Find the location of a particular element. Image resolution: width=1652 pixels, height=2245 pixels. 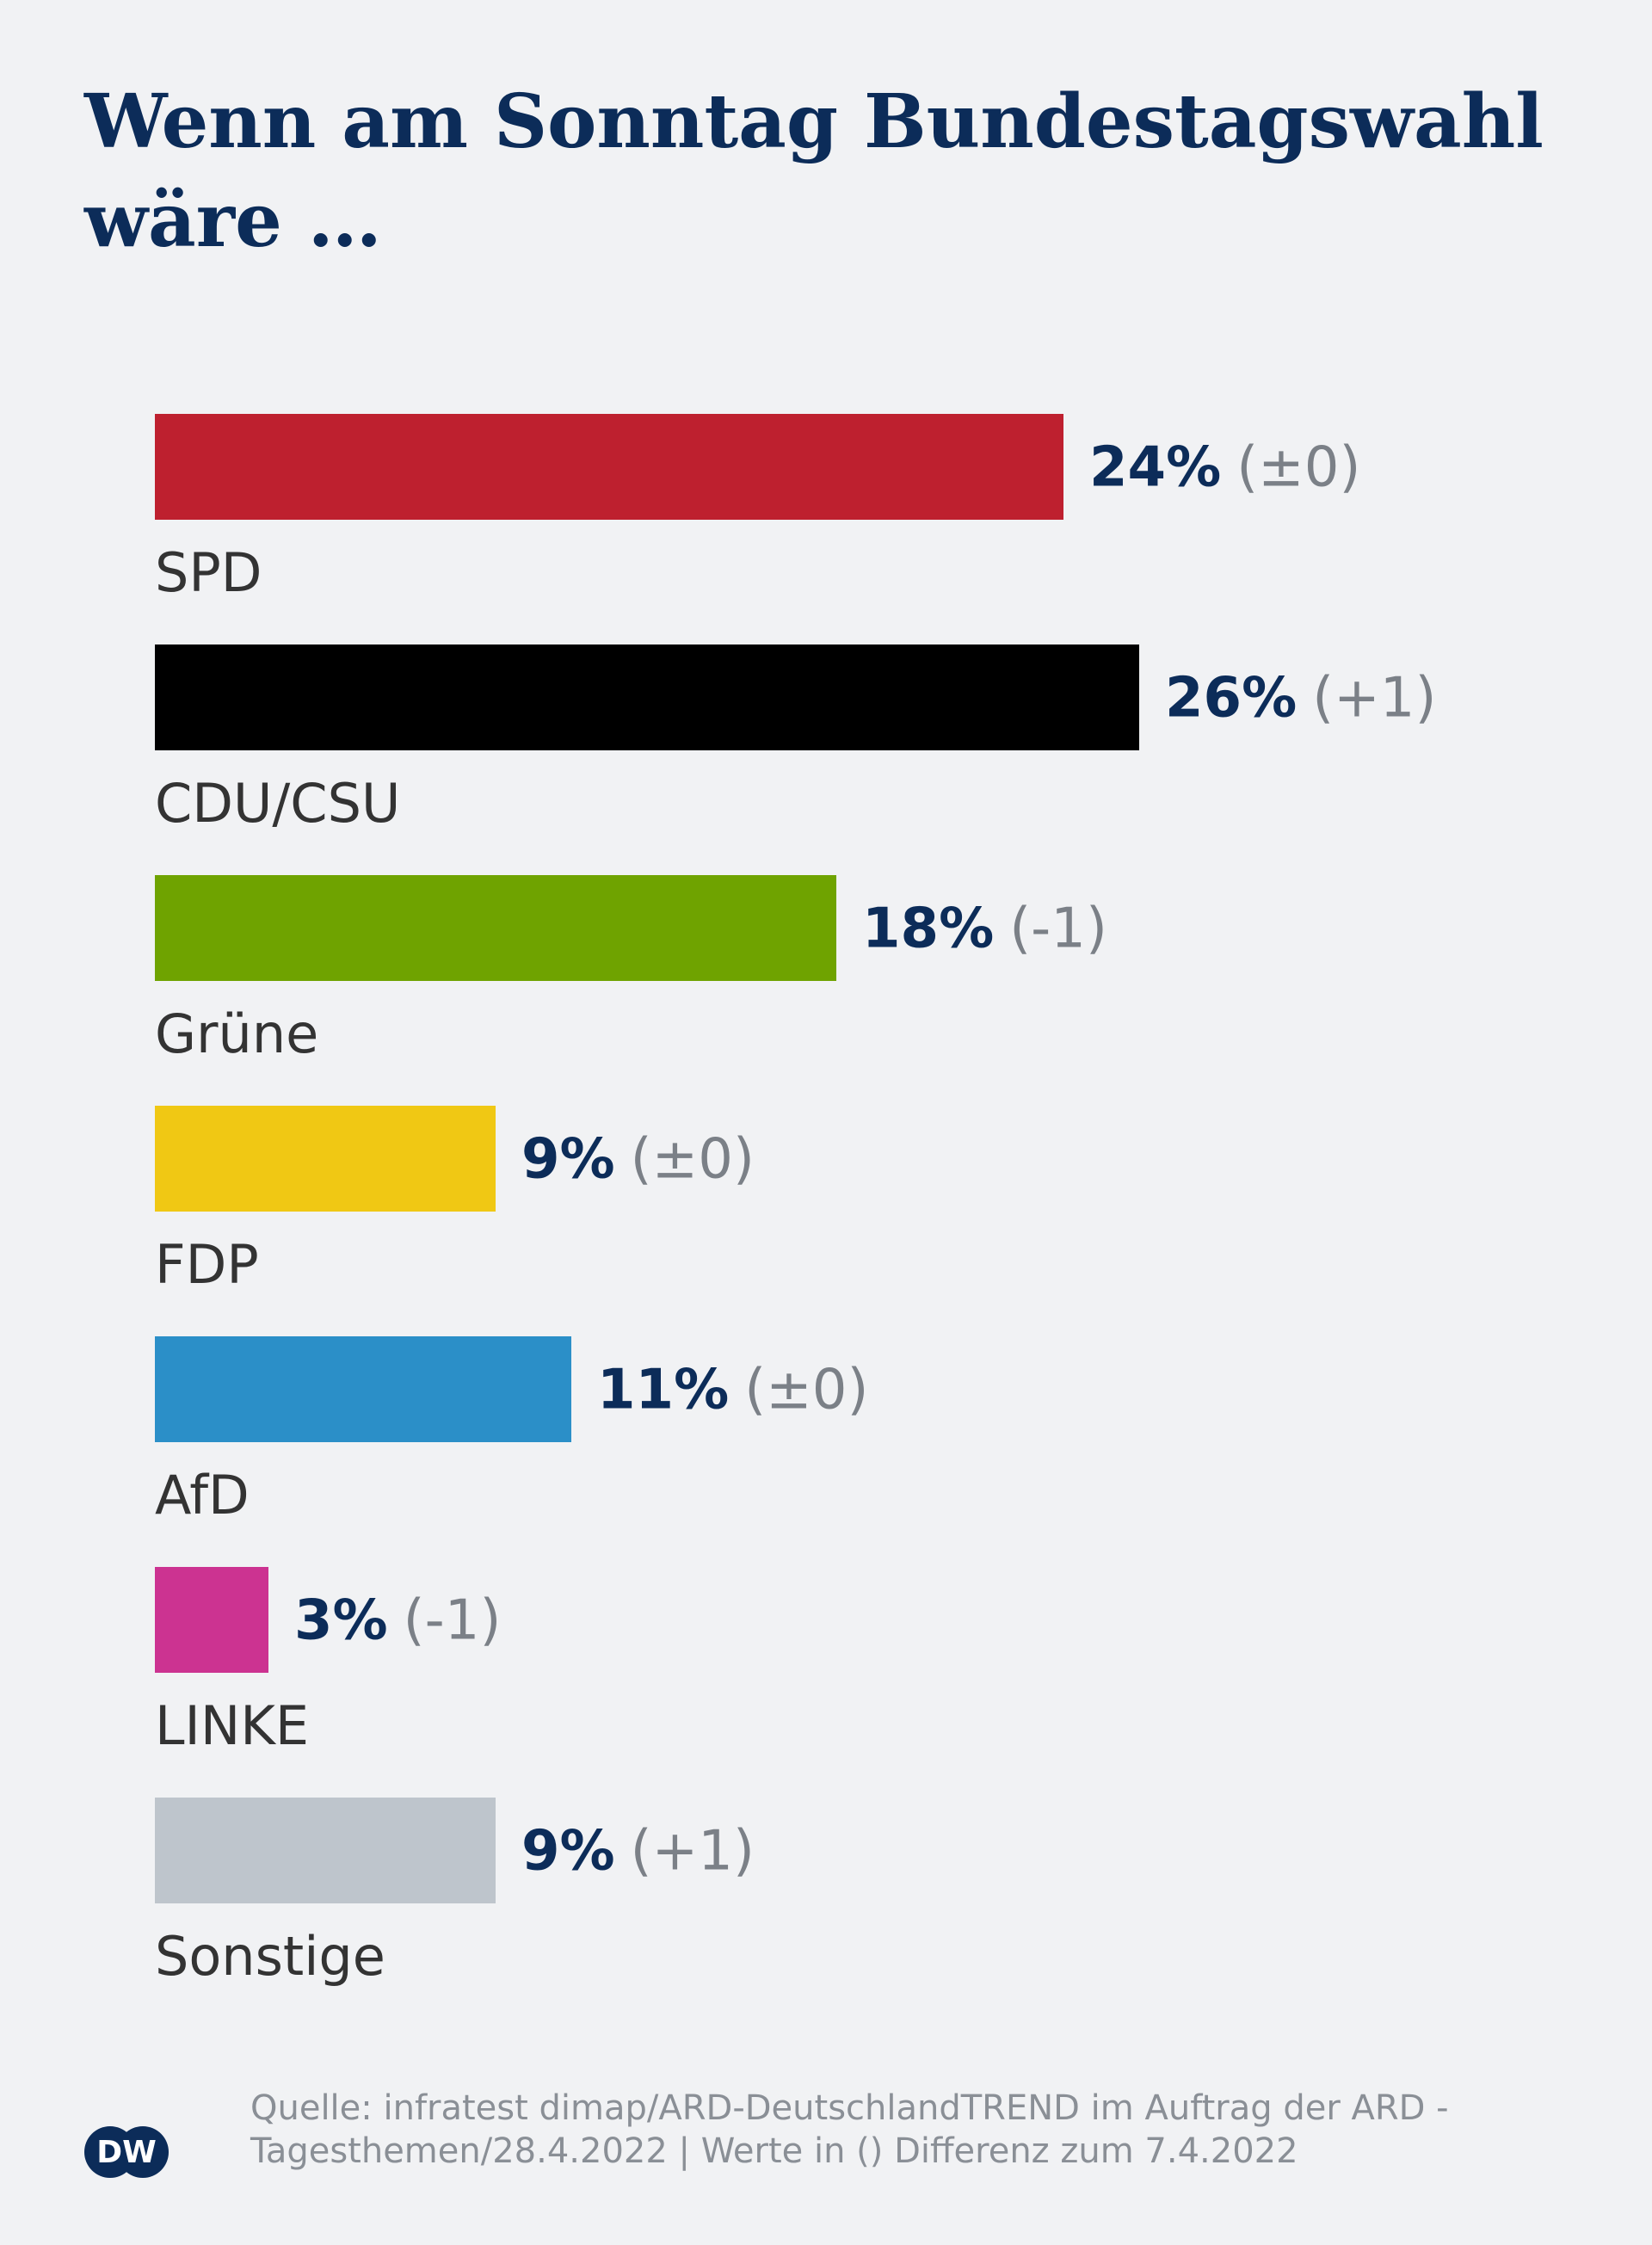

value-text: 3% is located at coordinates (341, 1620).